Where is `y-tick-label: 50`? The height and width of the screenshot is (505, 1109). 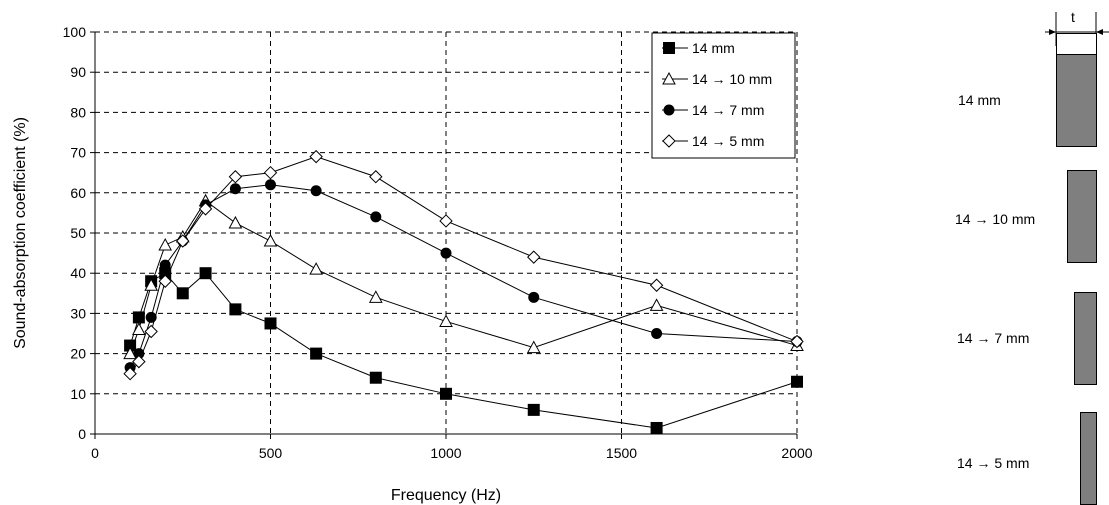 y-tick-label: 50 is located at coordinates (78, 233).